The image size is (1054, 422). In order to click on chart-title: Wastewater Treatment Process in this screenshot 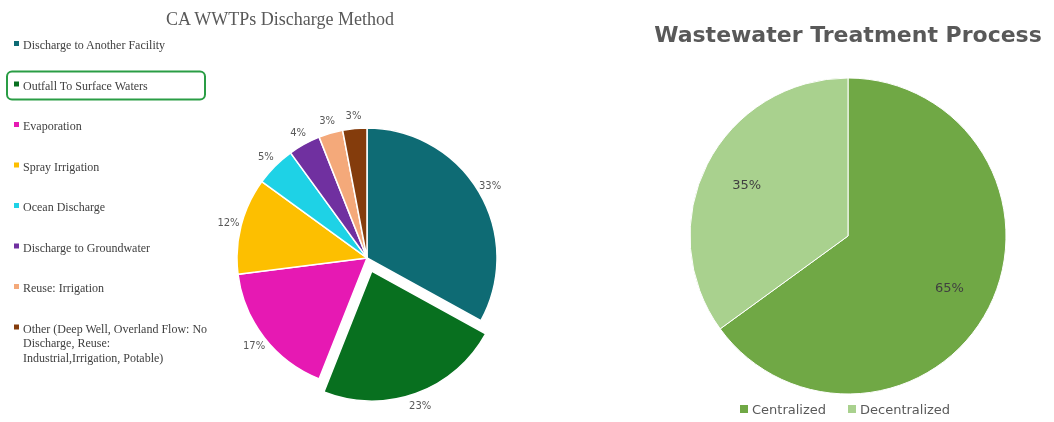, I will do `click(848, 34)`.